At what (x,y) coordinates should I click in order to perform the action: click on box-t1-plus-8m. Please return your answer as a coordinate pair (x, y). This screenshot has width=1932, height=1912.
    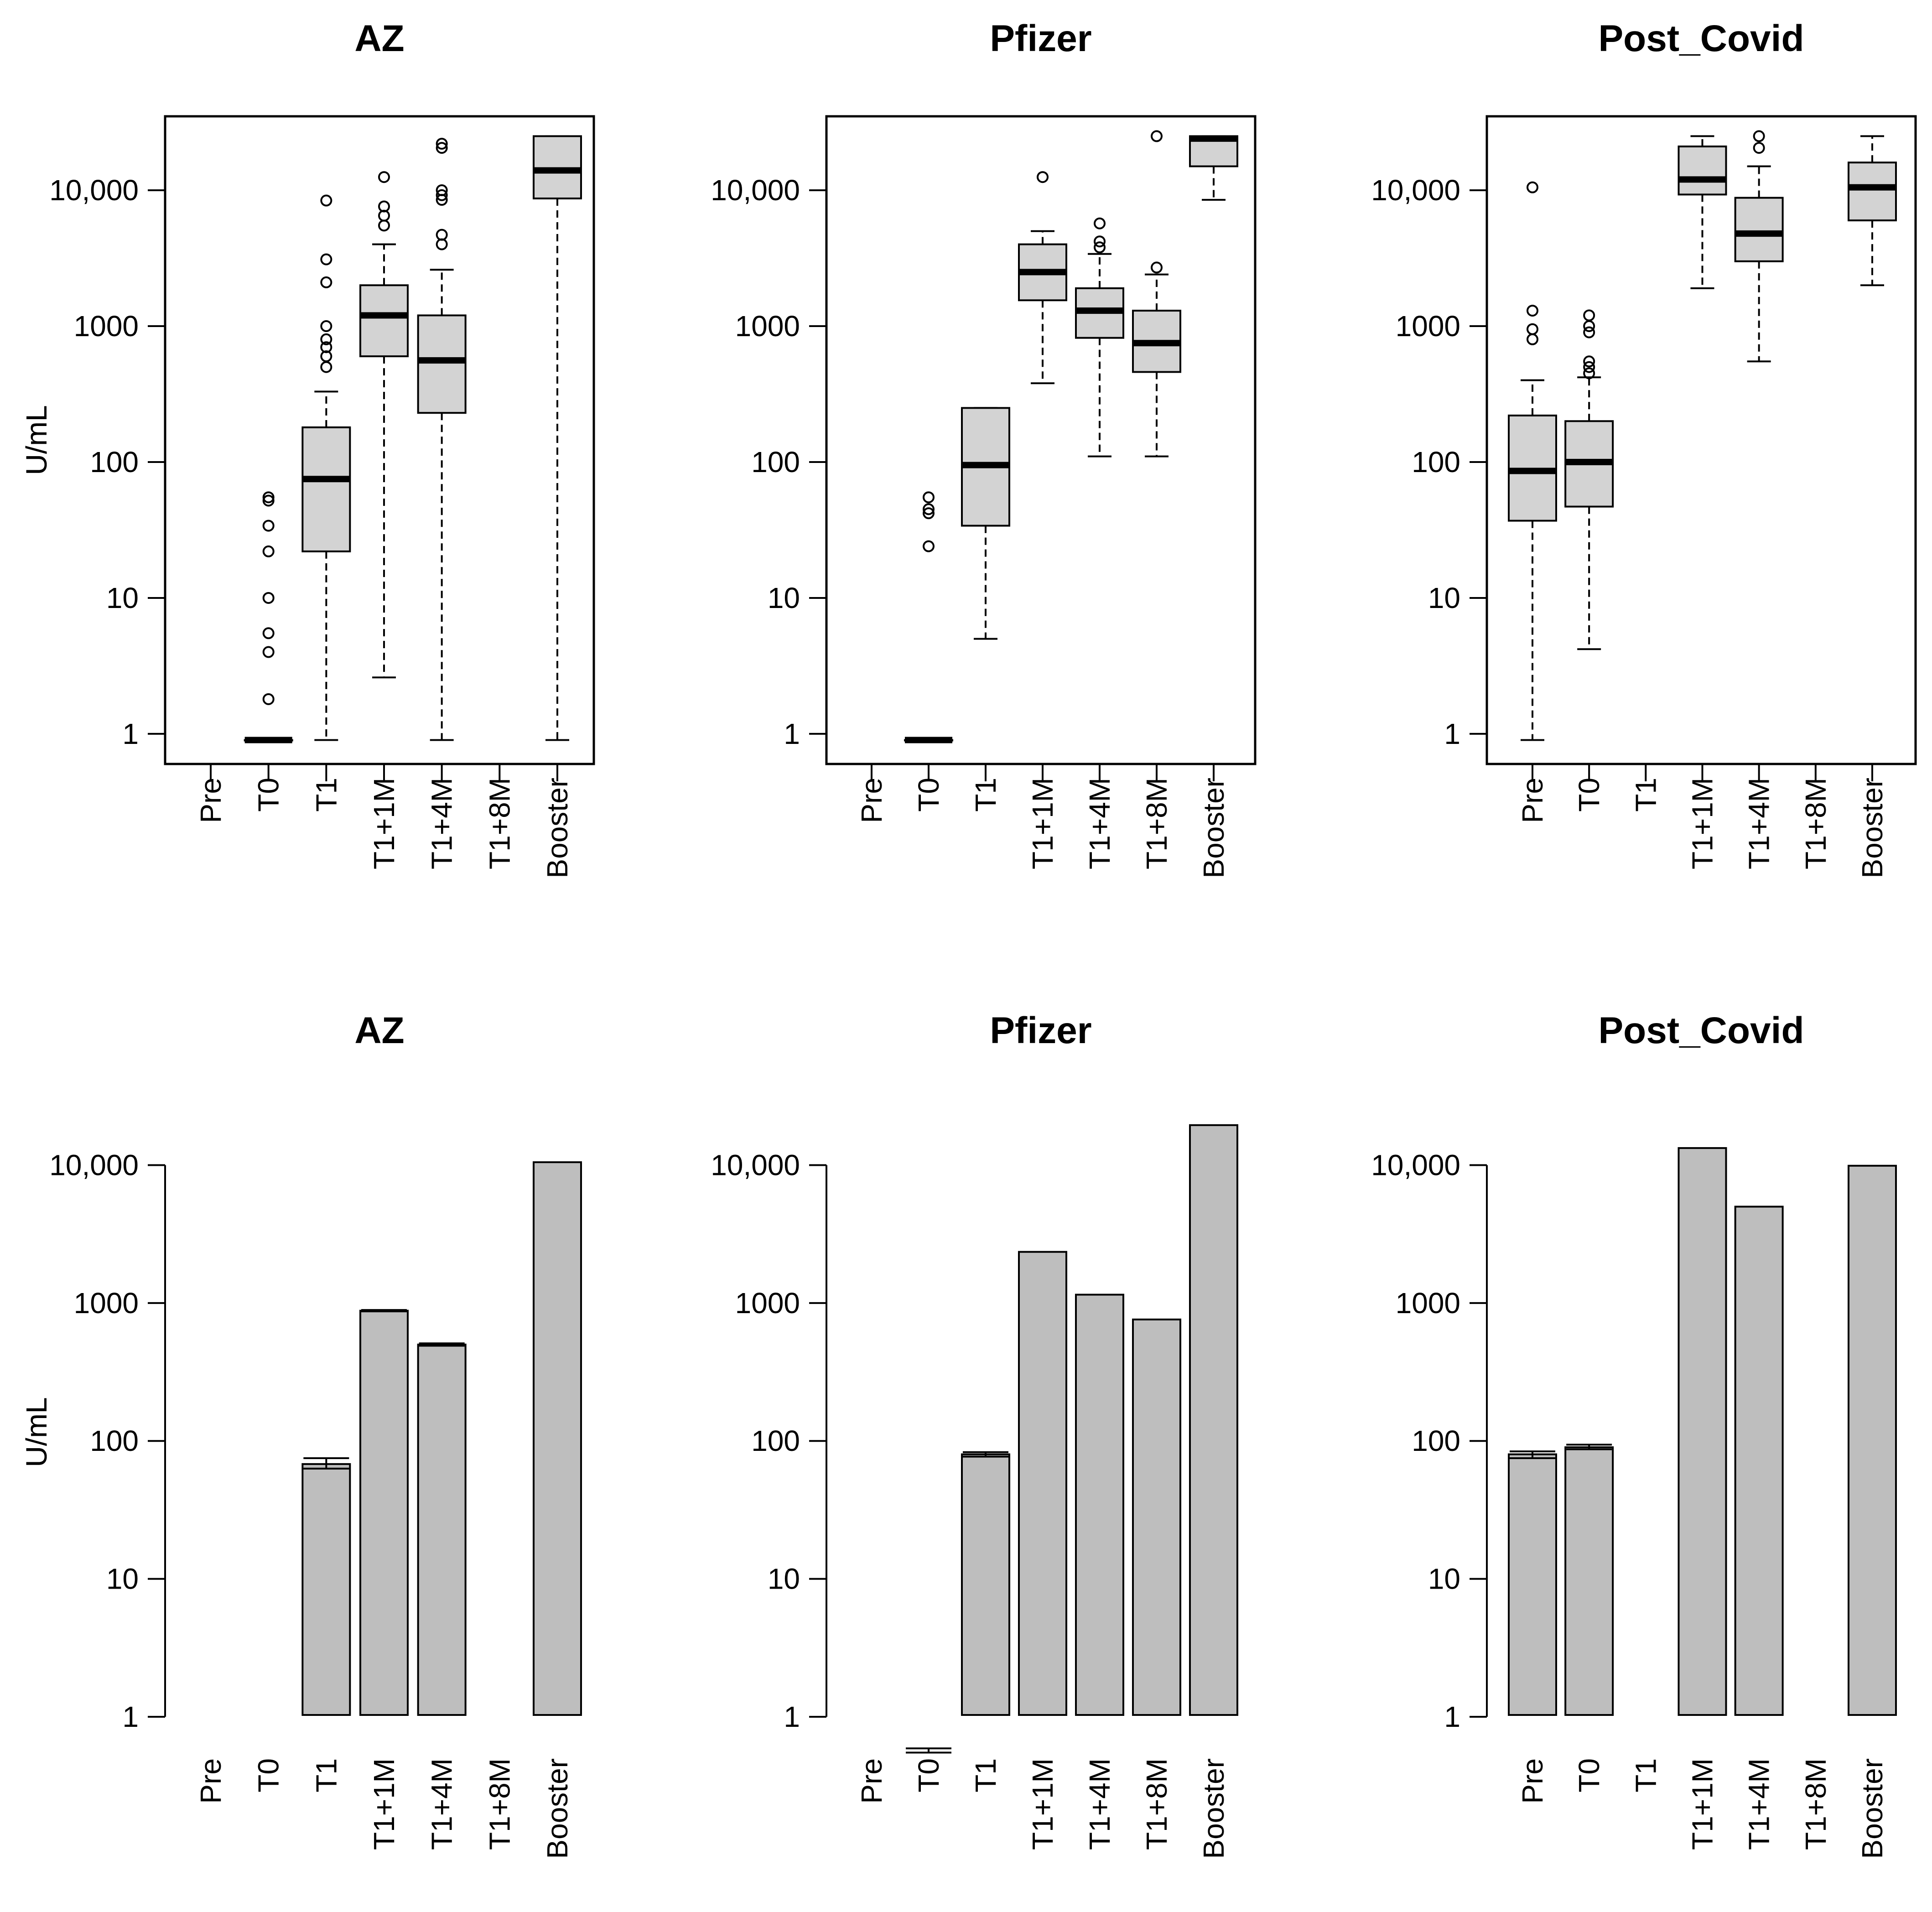
    Looking at the image, I should click on (1156, 294).